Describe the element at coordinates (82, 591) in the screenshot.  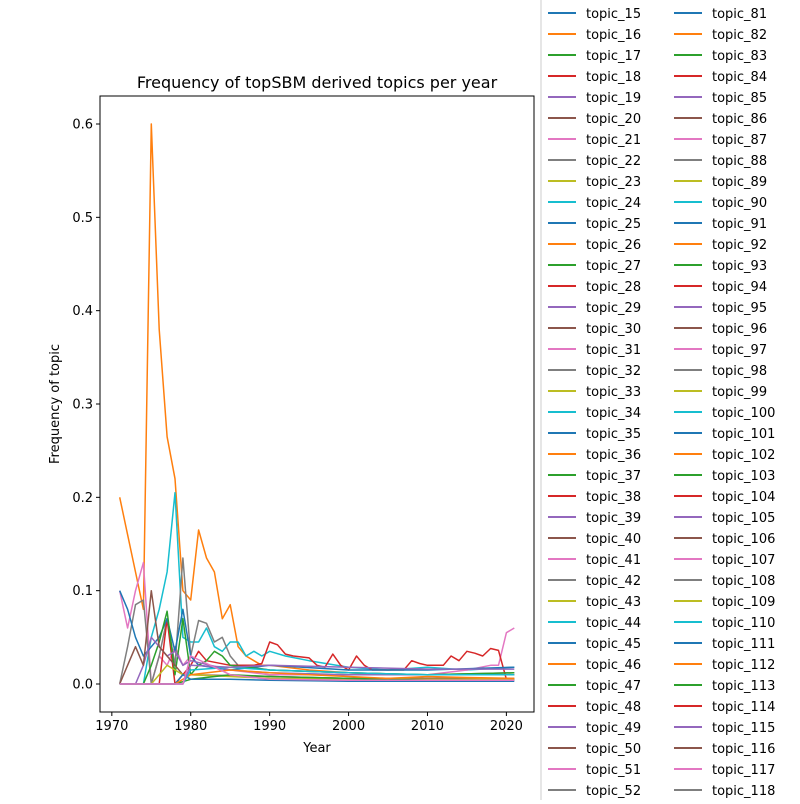
I see `y-tick-label: 0.1` at that location.